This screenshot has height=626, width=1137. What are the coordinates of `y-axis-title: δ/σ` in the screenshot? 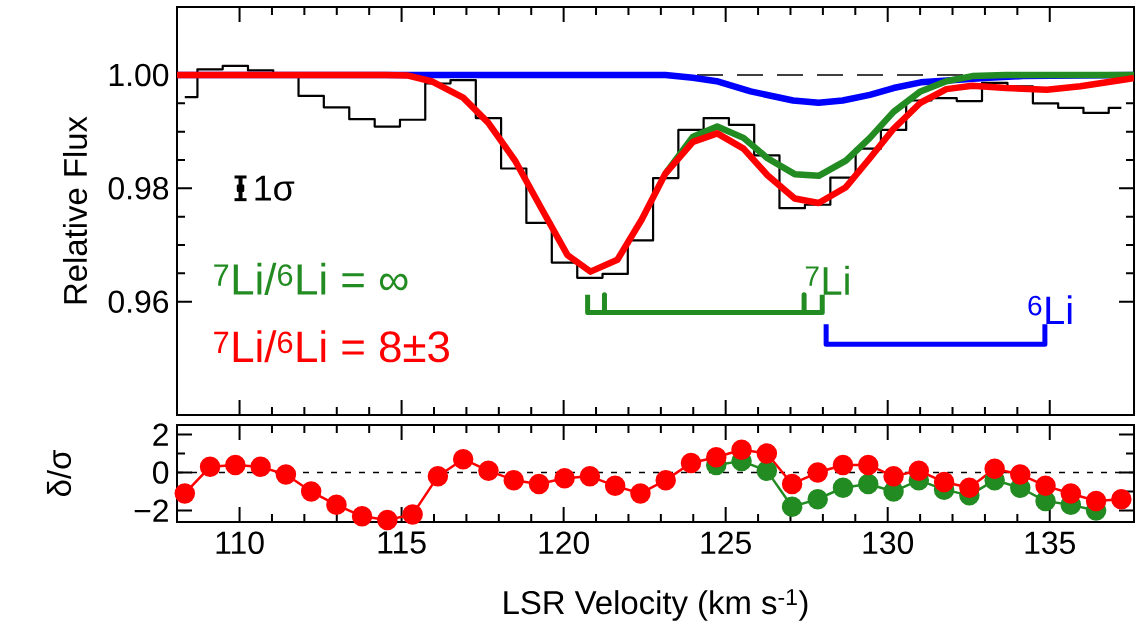 It's located at (59, 473).